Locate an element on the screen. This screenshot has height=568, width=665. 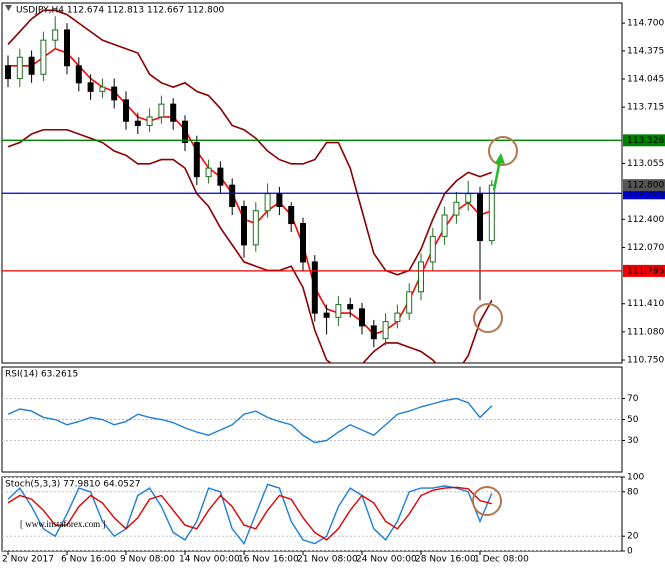
y-tick-label: 113.055 is located at coordinates (645, 164).